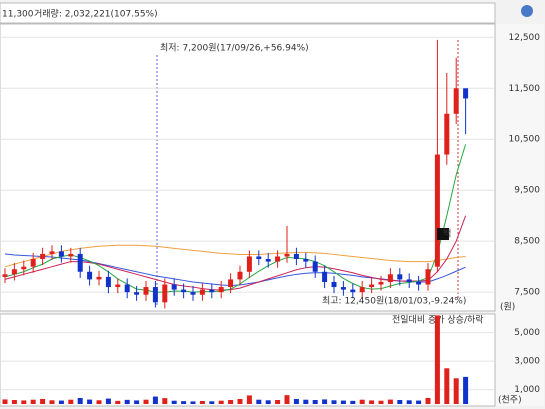 This screenshot has width=545, height=409. I want to click on settings-icon, so click(527, 11).